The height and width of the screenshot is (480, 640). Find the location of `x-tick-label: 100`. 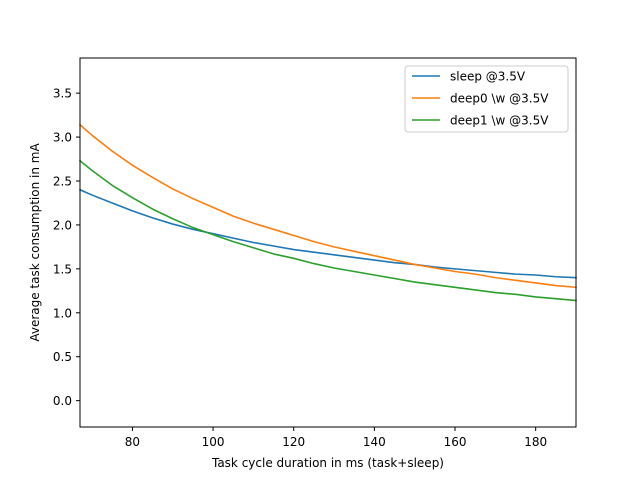

x-tick-label: 100 is located at coordinates (213, 442).